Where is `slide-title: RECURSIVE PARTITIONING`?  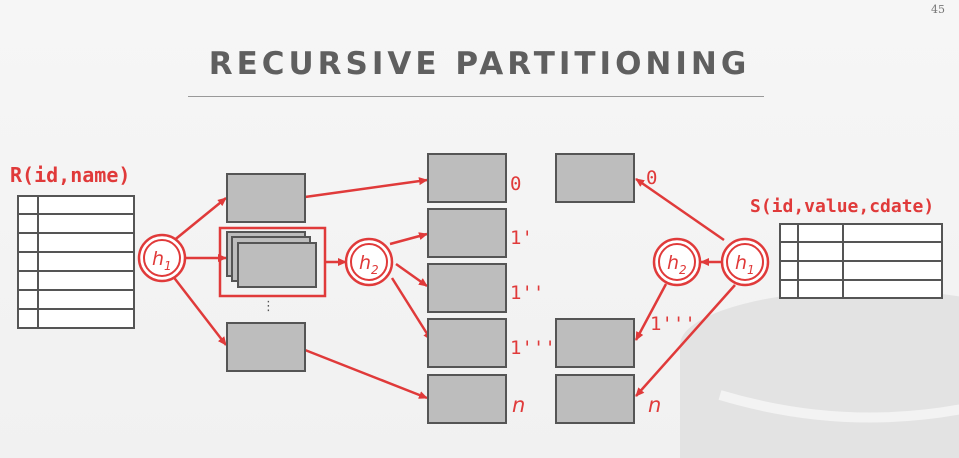
slide-title: RECURSIVE PARTITIONING is located at coordinates (479, 64).